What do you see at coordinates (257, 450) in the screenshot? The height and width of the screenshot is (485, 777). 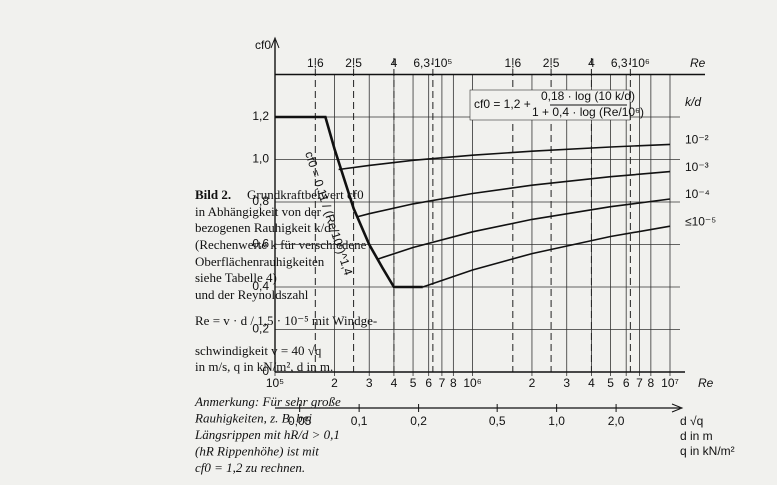 I see `note-line: (hR Rippenhöhe) ist mit` at bounding box center [257, 450].